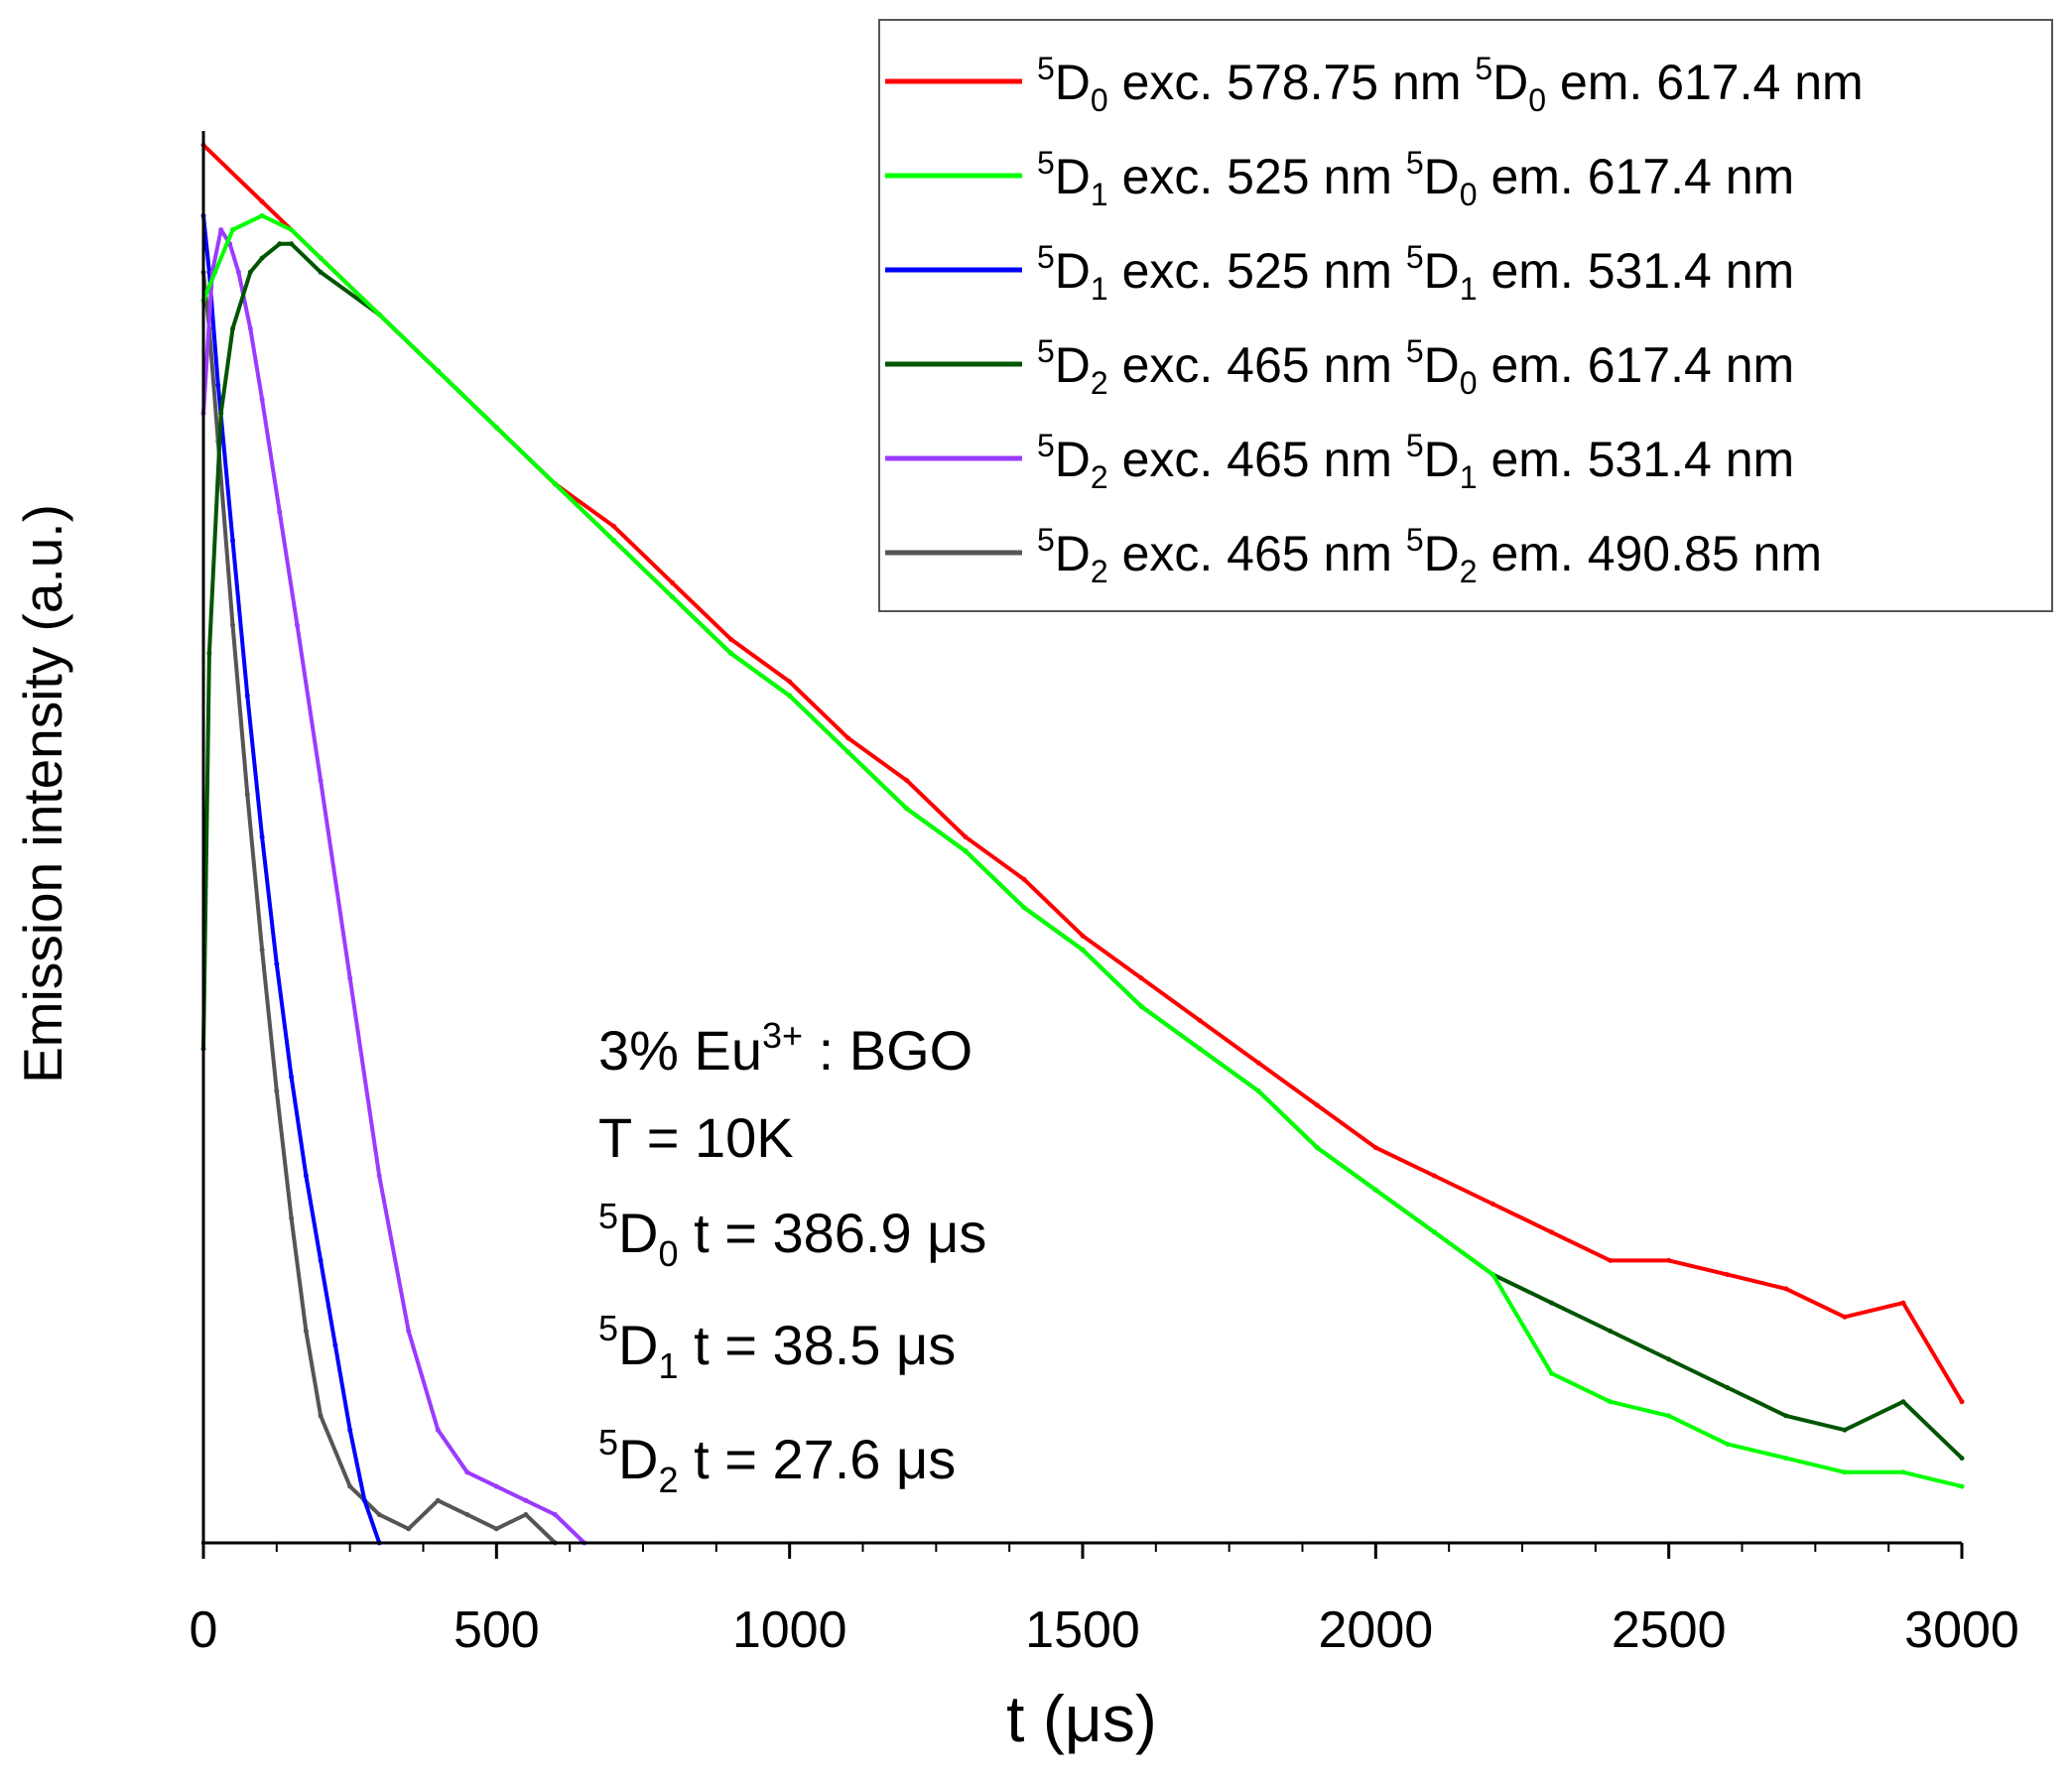 The height and width of the screenshot is (1783, 2072). I want to click on legend-item-s5: 5D2 exc. 465 nm 5D1 em. 531.4 nm, so click(1339, 461).